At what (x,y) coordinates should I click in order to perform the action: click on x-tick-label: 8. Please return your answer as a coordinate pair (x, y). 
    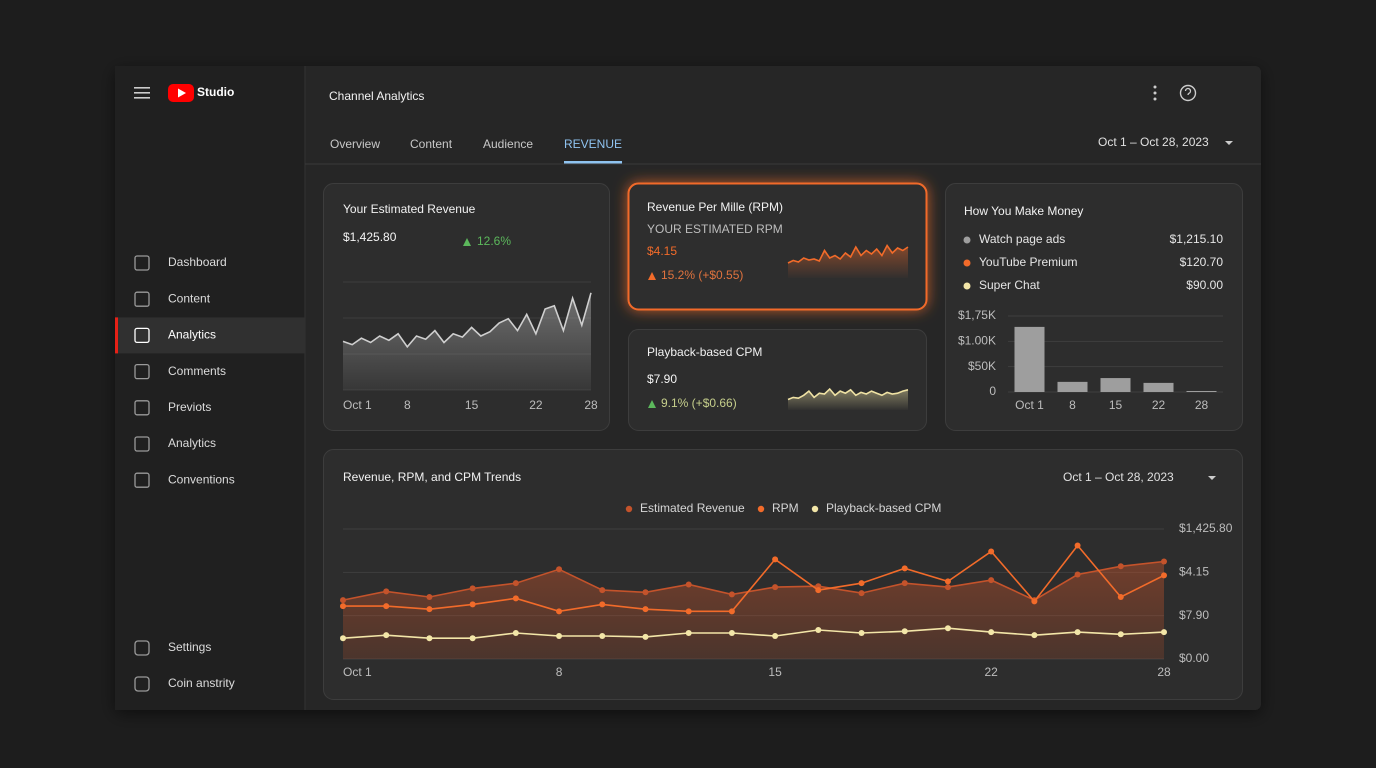
    Looking at the image, I should click on (559, 672).